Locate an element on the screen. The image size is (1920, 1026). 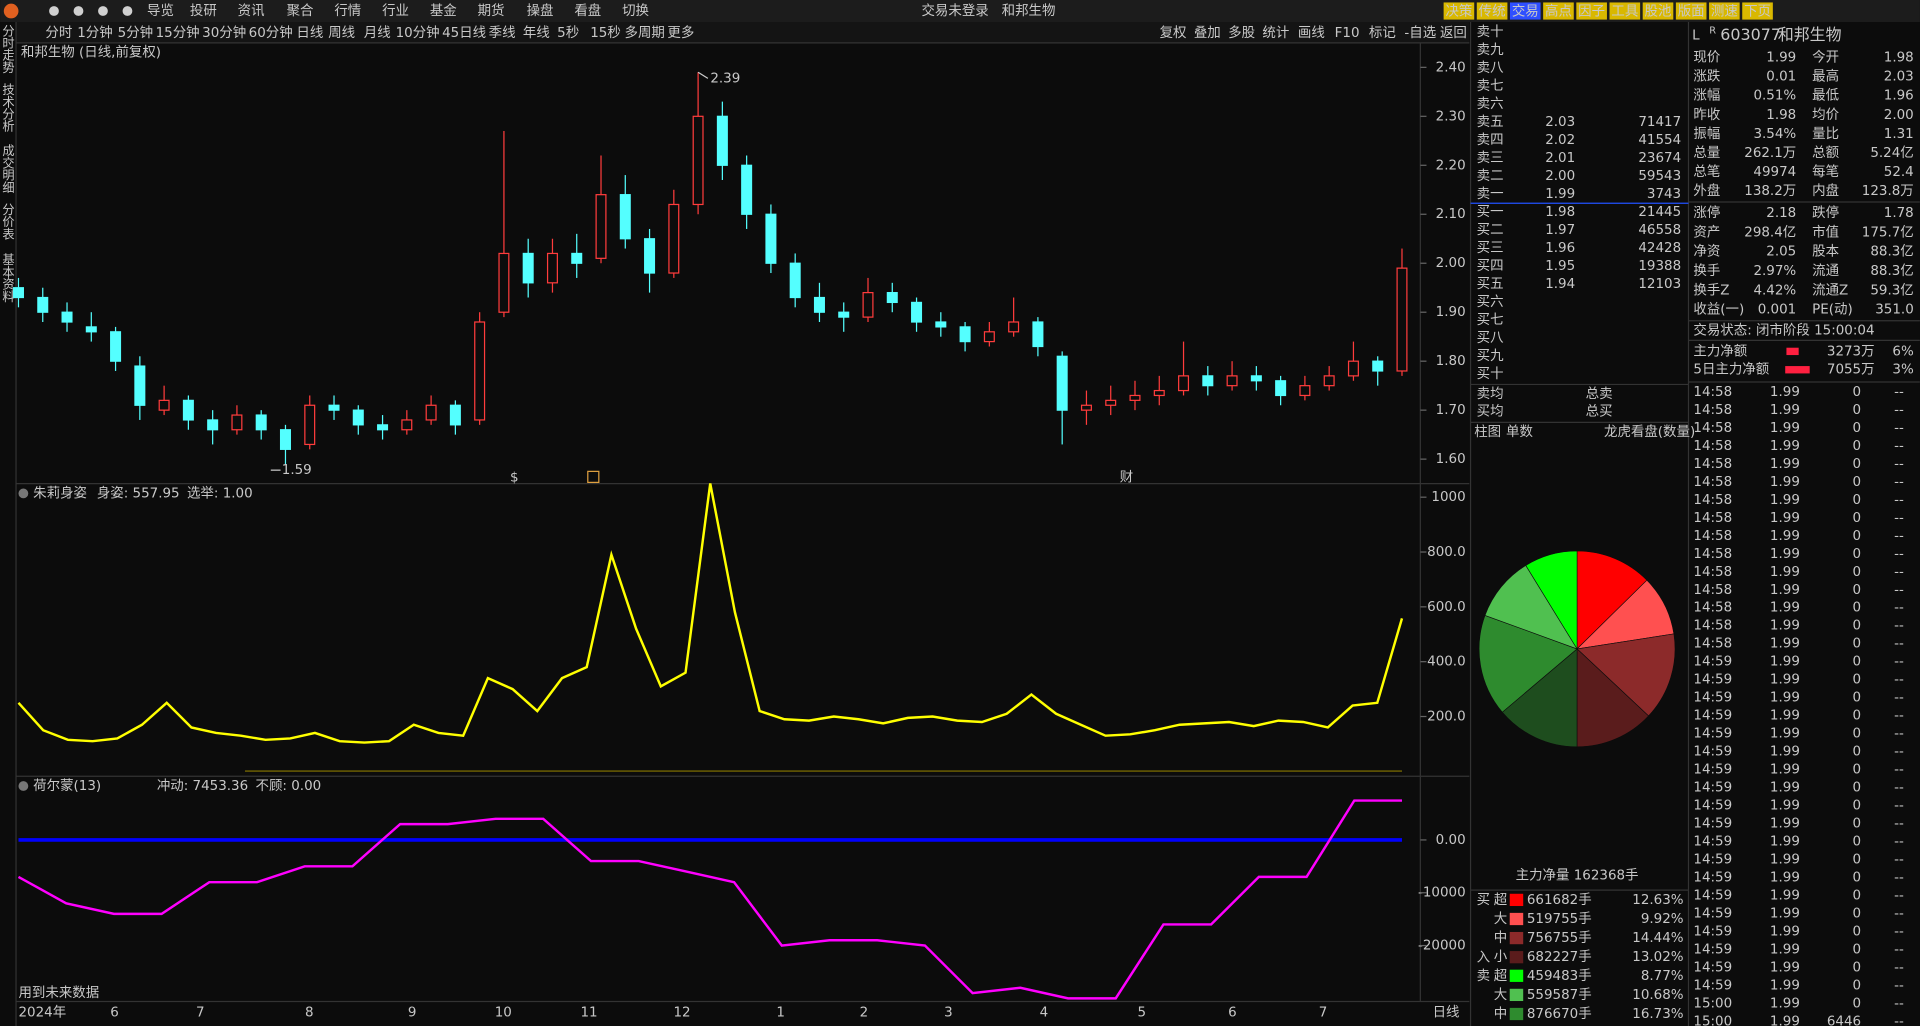
period-tab: 60分钟 is located at coordinates (271, 32).